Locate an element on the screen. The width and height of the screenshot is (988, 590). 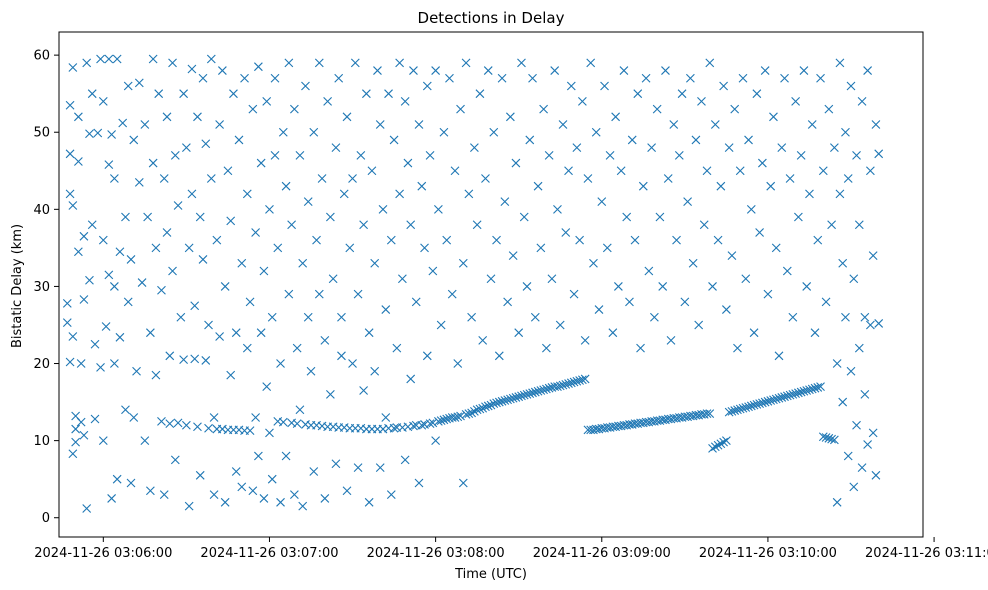
x-tick-label: 2024-11-26 03:11:00 is located at coordinates (926, 553).